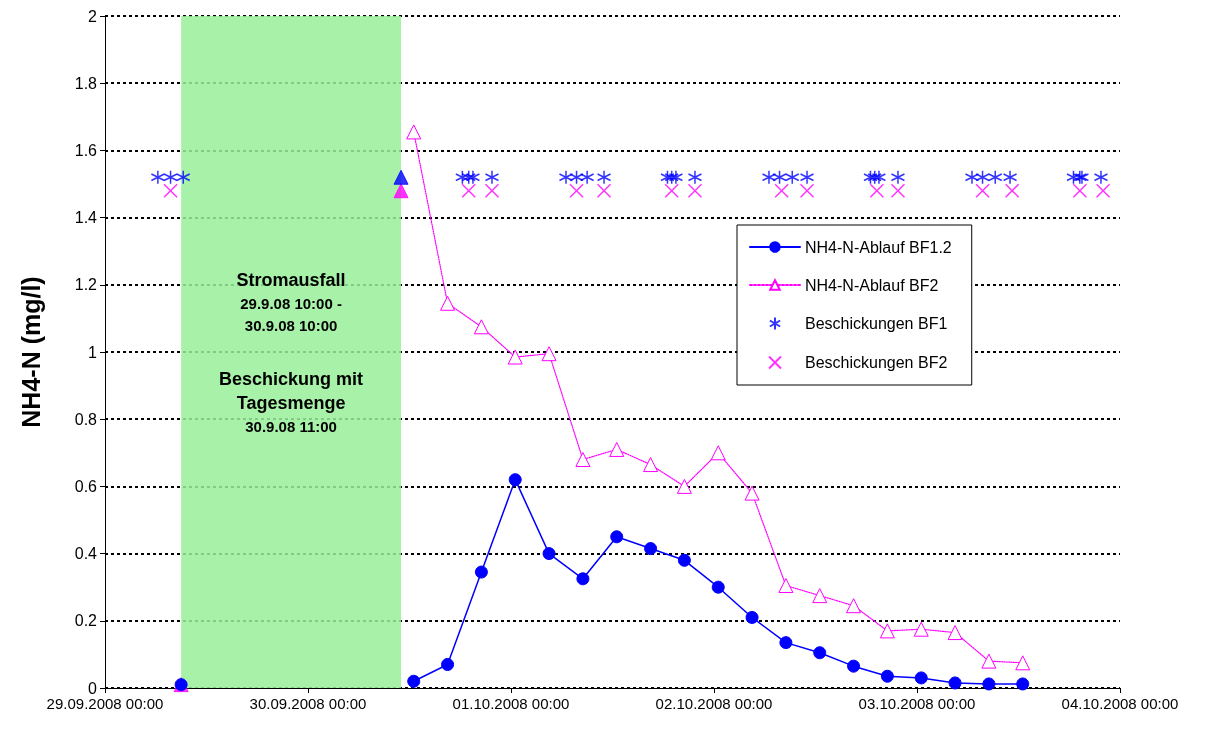 The image size is (1214, 731). I want to click on x-tick-label: 29.09.2008 00:00, so click(105, 703).